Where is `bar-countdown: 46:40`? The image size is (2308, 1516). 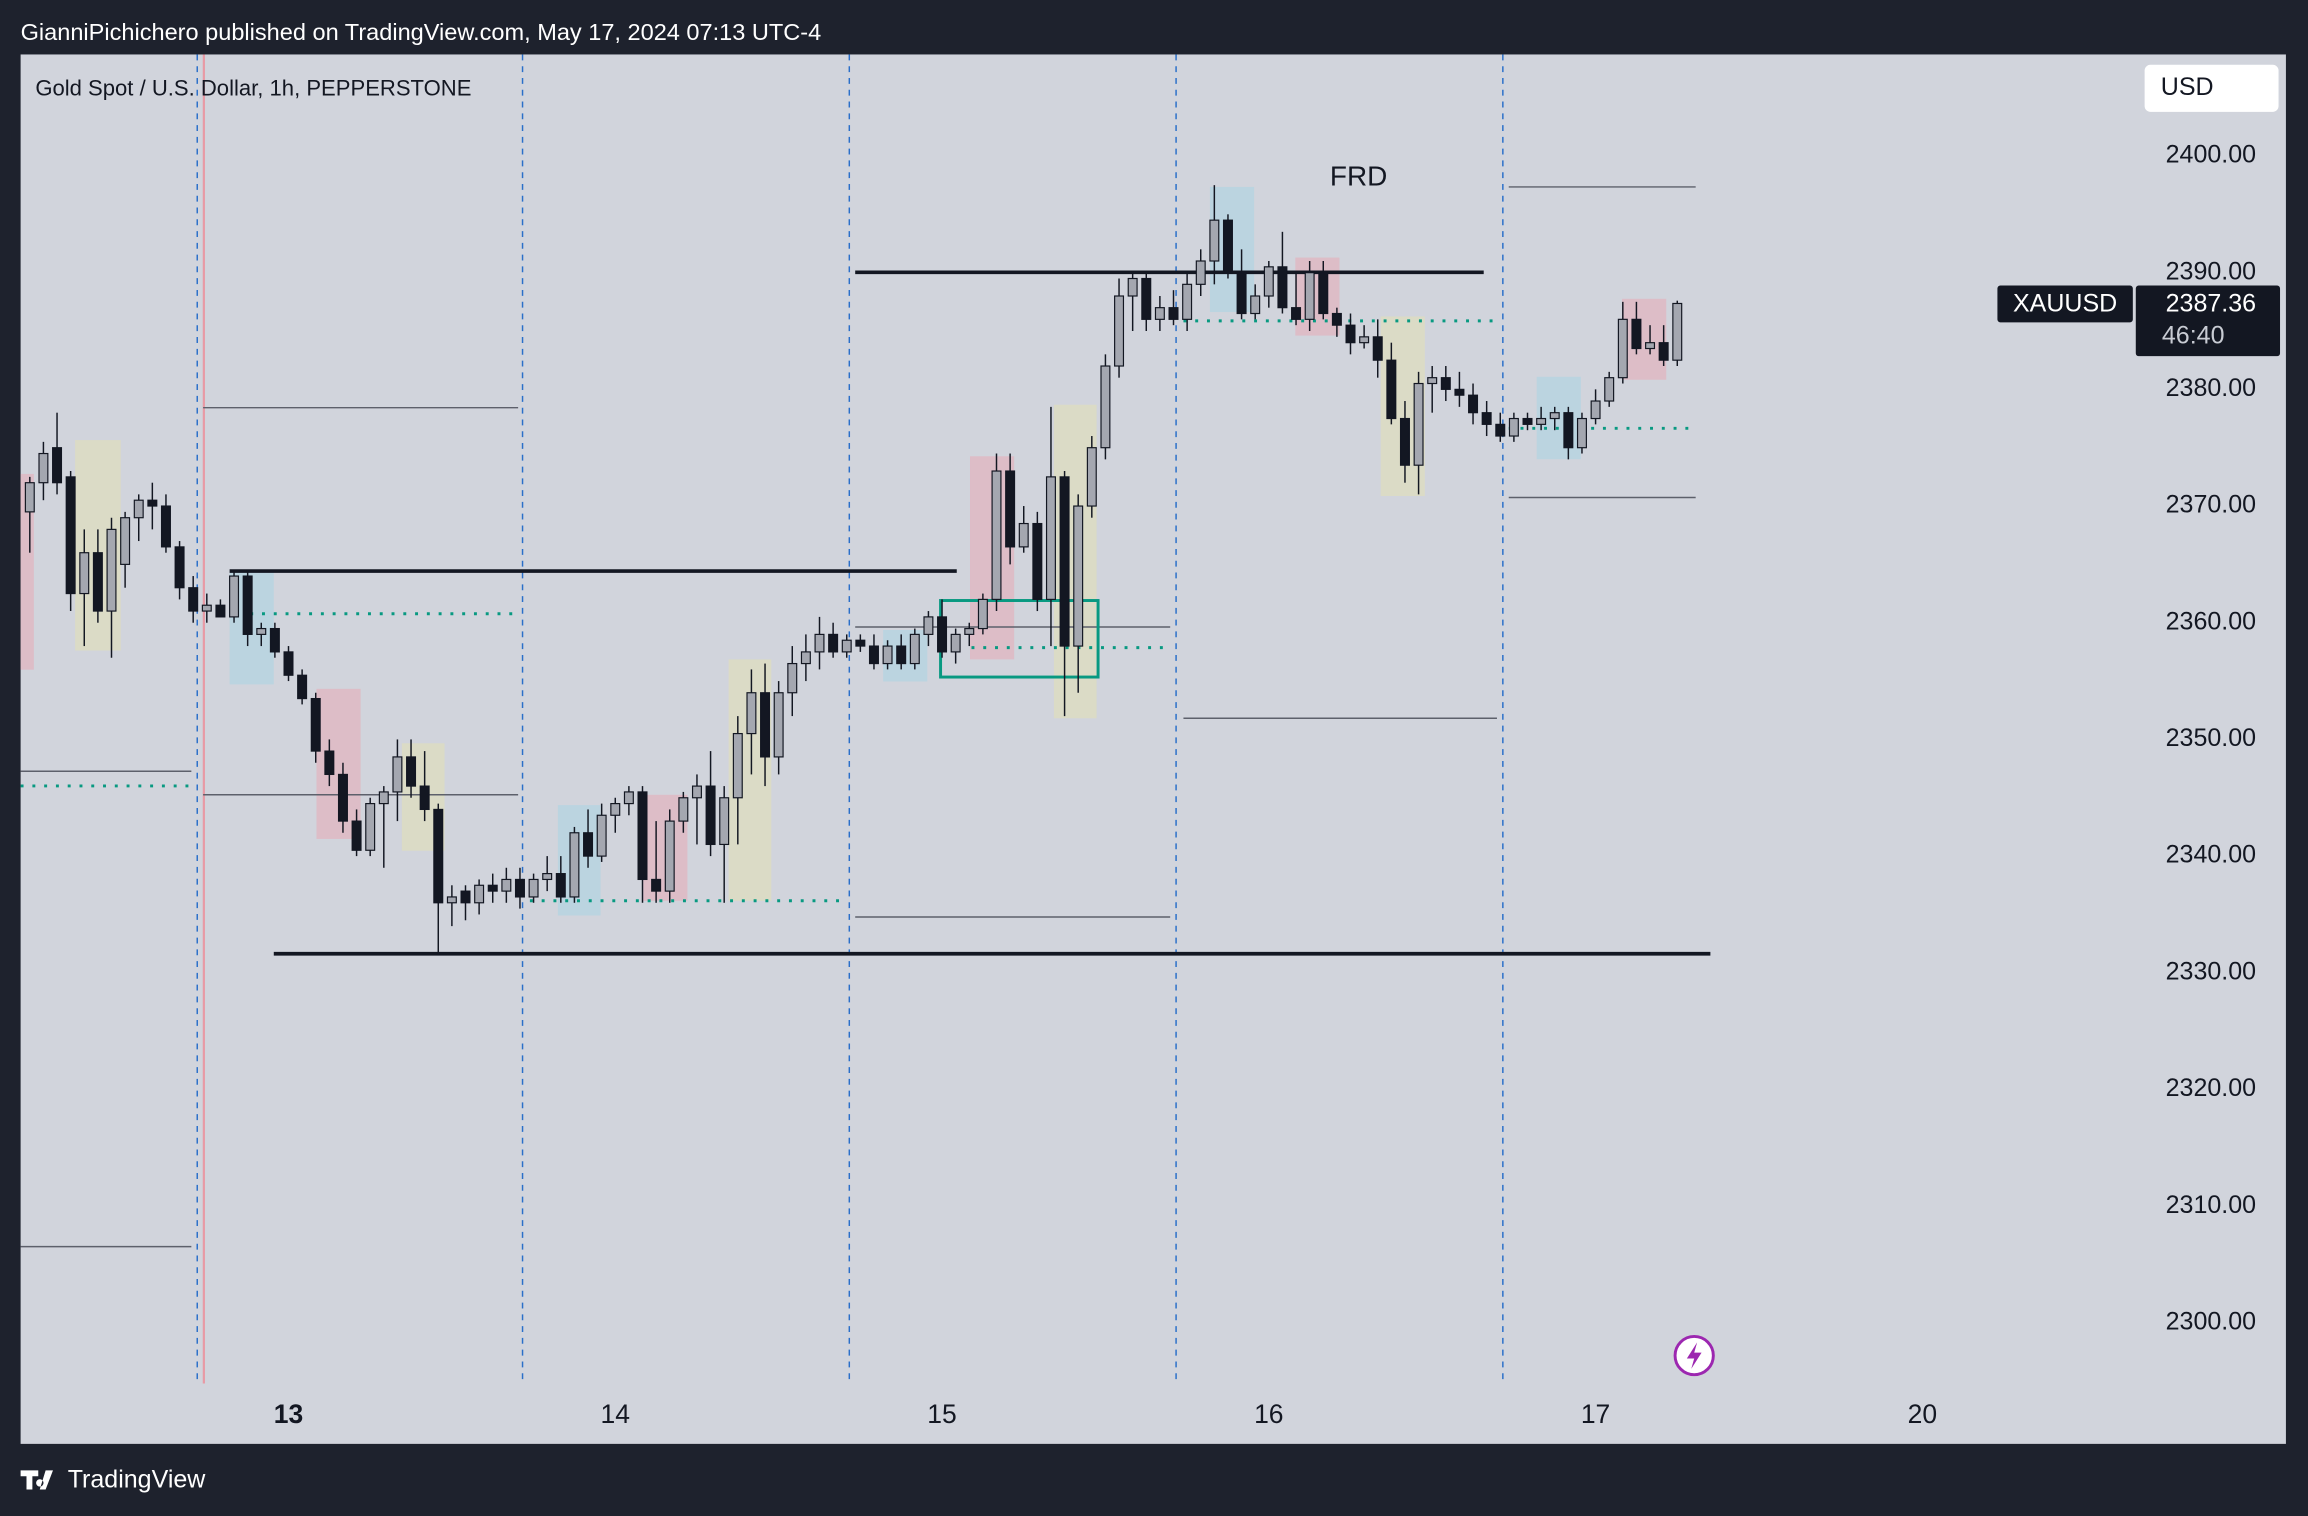
bar-countdown: 46:40 is located at coordinates (2193, 336).